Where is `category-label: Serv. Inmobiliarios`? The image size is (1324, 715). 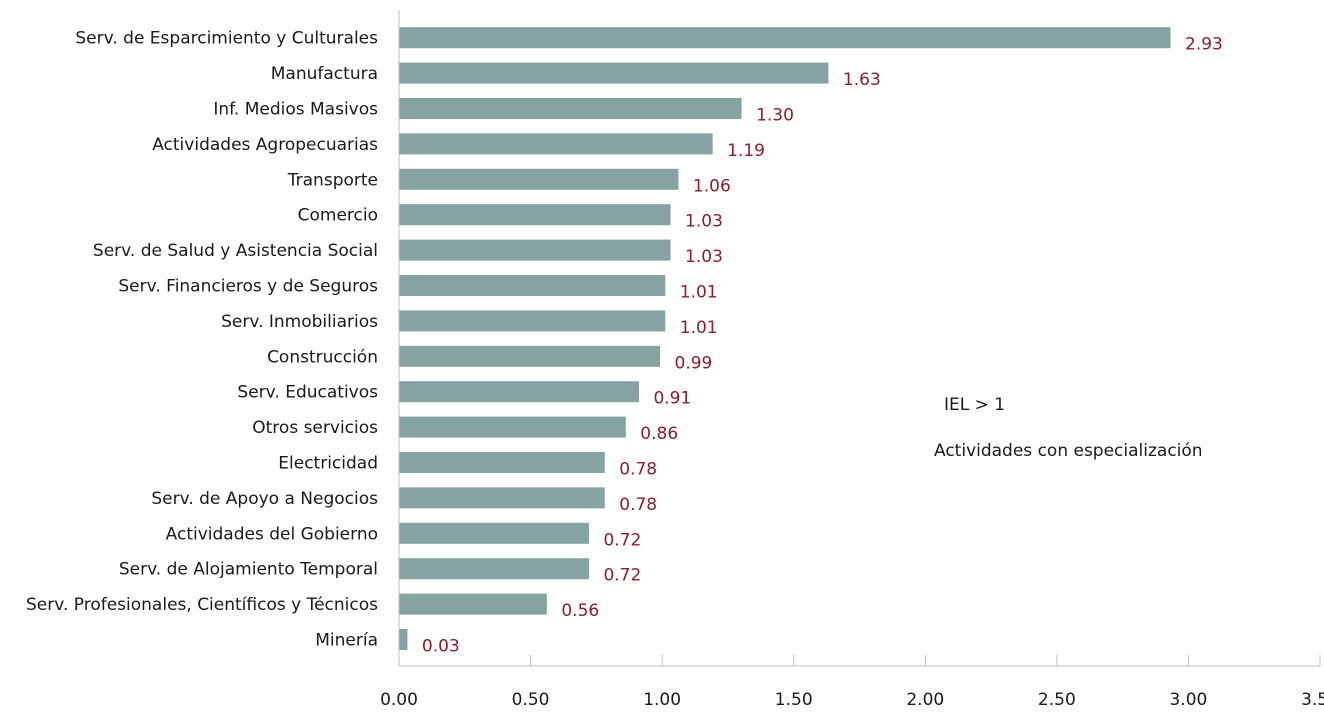 category-label: Serv. Inmobiliarios is located at coordinates (299, 322).